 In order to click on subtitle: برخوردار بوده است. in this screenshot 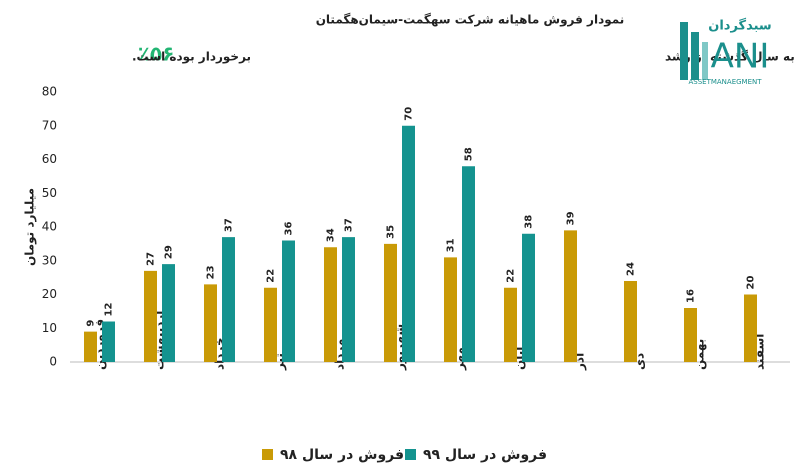, I will do `click(191, 57)`.